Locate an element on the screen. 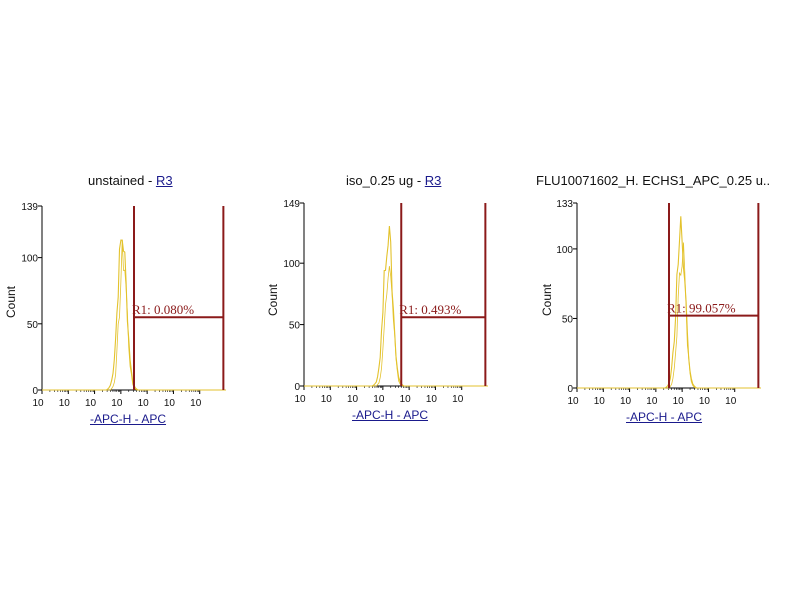  panel-title: FLU10071602_H. ECHS1_APC_0.25 u.. is located at coordinates (653, 180).